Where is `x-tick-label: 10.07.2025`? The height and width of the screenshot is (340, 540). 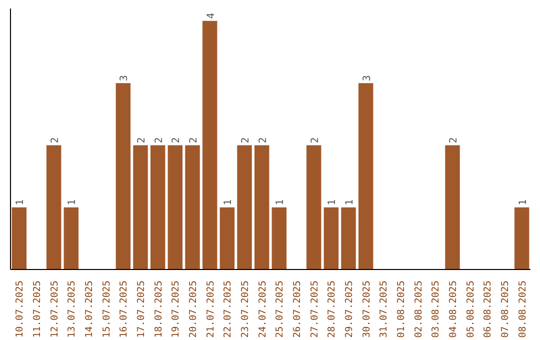
x-tick-label: 10.07.2025 is located at coordinates (20, 309).